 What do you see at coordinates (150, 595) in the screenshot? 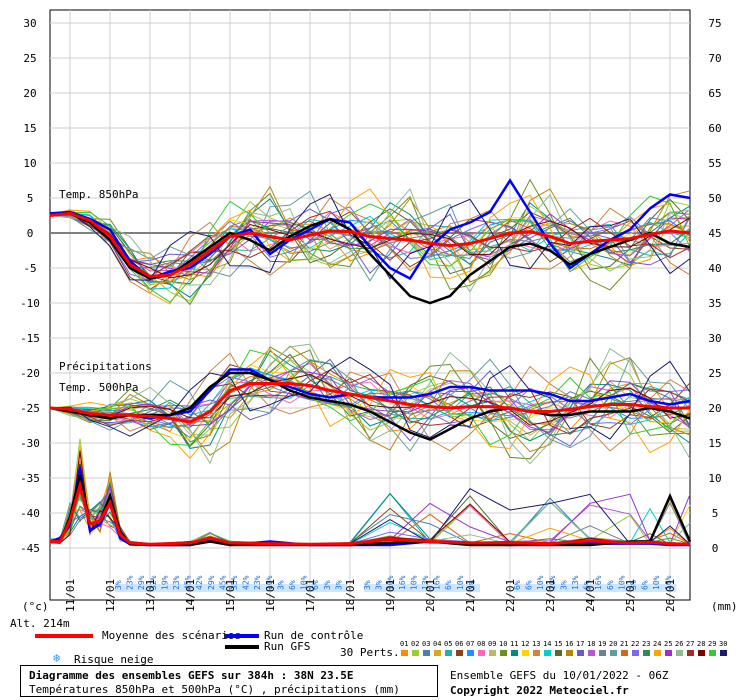
I see `x-date-label: 13/01` at bounding box center [150, 595].